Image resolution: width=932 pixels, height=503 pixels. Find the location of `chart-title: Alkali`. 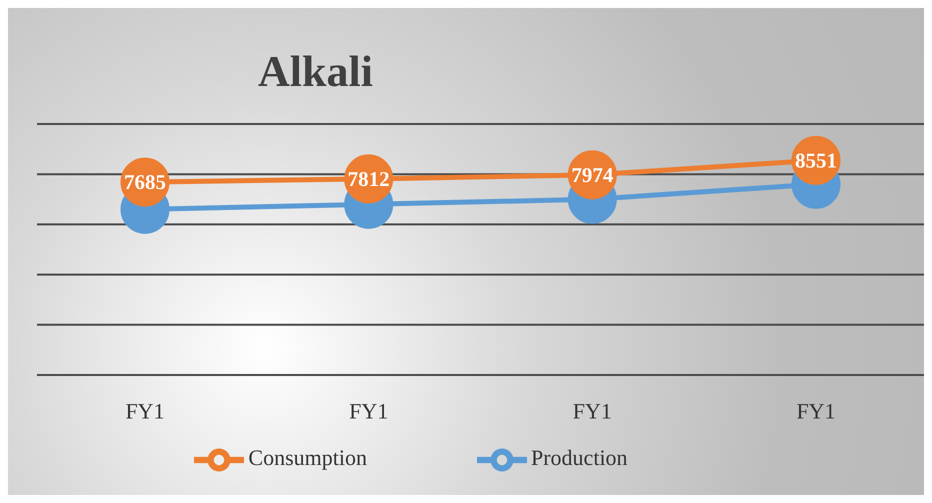

chart-title: Alkali is located at coordinates (315, 71).